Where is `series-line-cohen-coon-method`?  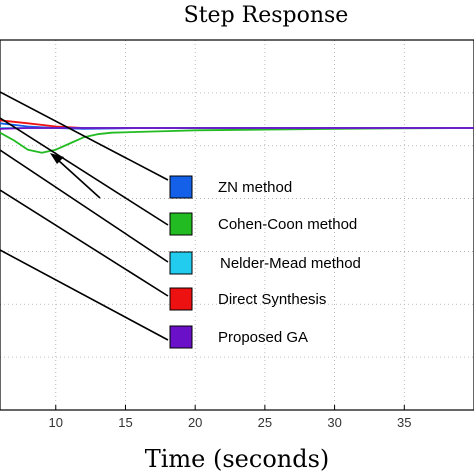
series-line-cohen-coon-method is located at coordinates (237, 140).